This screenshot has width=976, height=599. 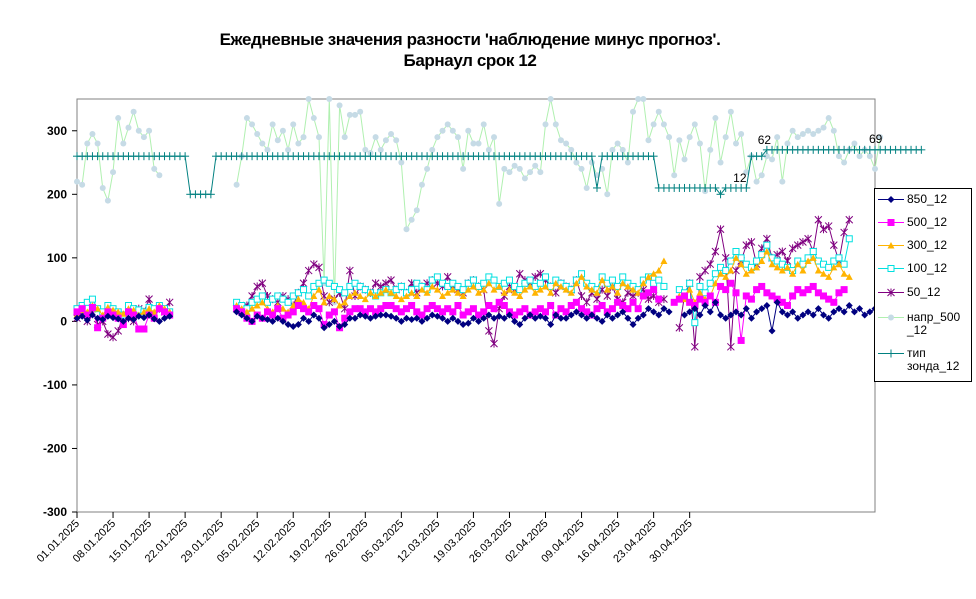 What do you see at coordinates (470, 60) in the screenshot?
I see `chart-title-line2: Барнаул срок 12` at bounding box center [470, 60].